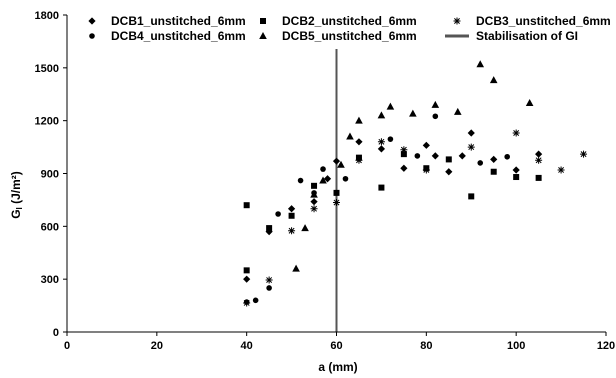 This screenshot has width=616, height=378. What do you see at coordinates (157, 346) in the screenshot?
I see `x-tick-label: 20` at bounding box center [157, 346].